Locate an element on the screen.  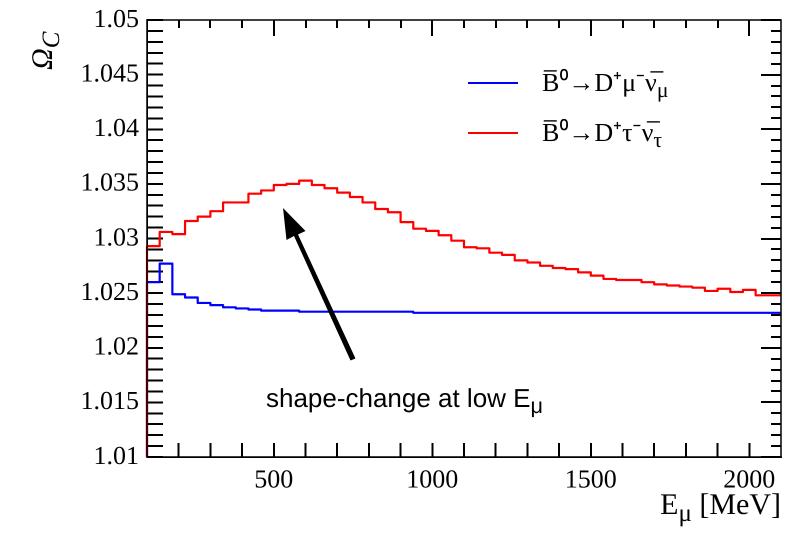
y-tick-label: 1.045 is located at coordinates (109, 73).